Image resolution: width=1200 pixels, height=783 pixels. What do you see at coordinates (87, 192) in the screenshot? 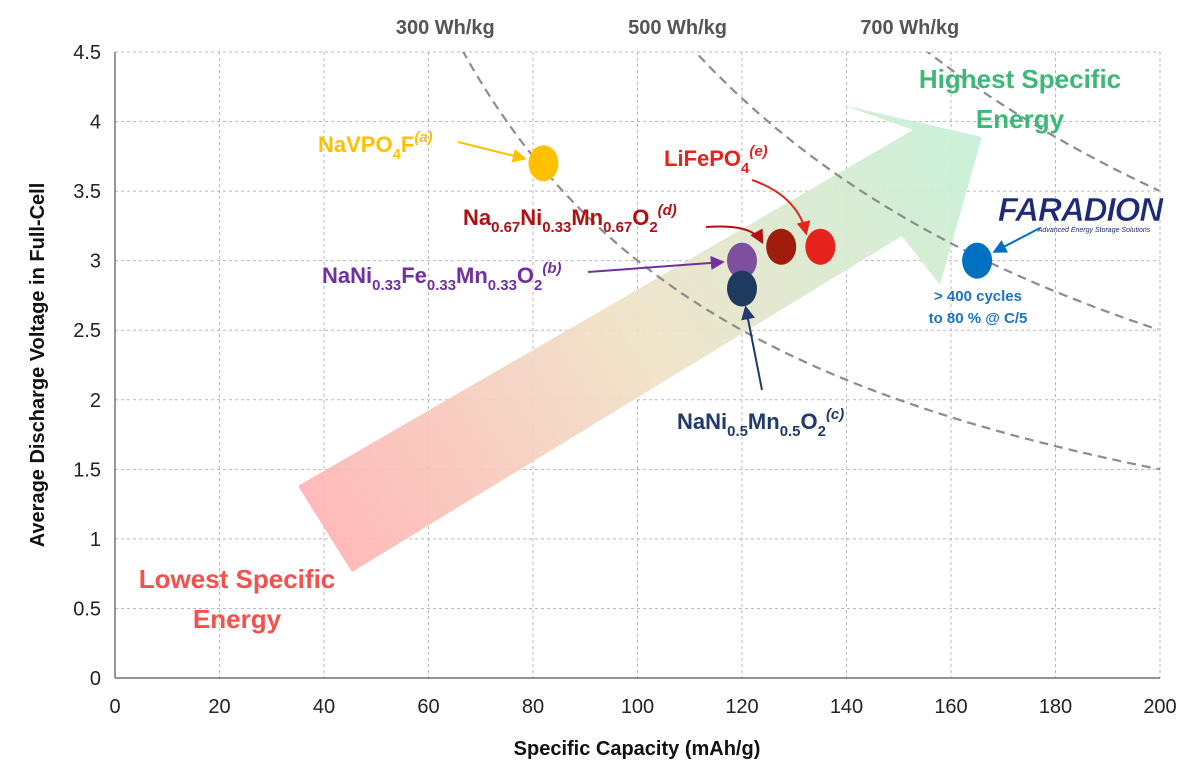
I see `y-tick-label: 3.5` at bounding box center [87, 192].